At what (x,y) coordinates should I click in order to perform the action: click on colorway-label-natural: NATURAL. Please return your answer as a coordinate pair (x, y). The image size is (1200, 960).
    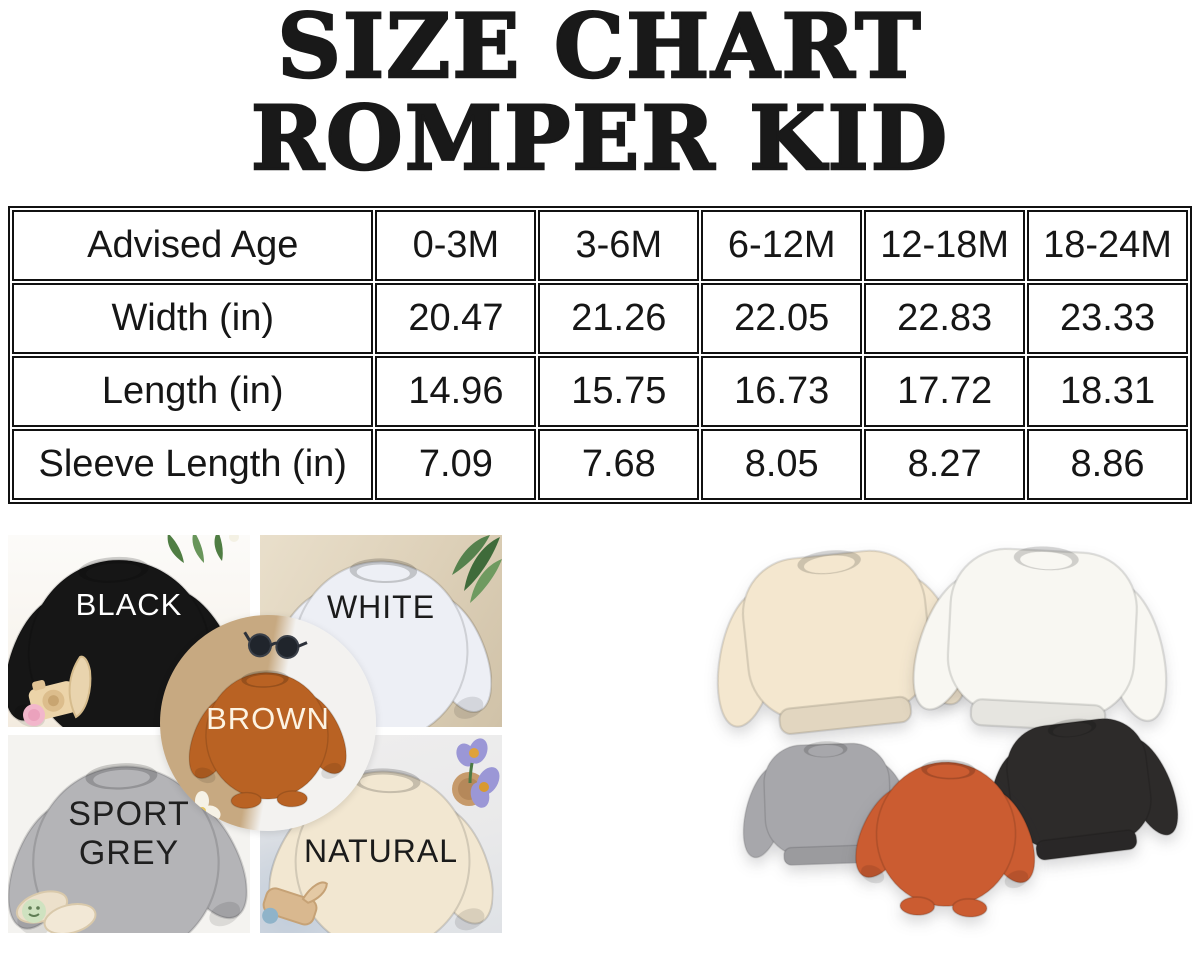
    Looking at the image, I should click on (381, 851).